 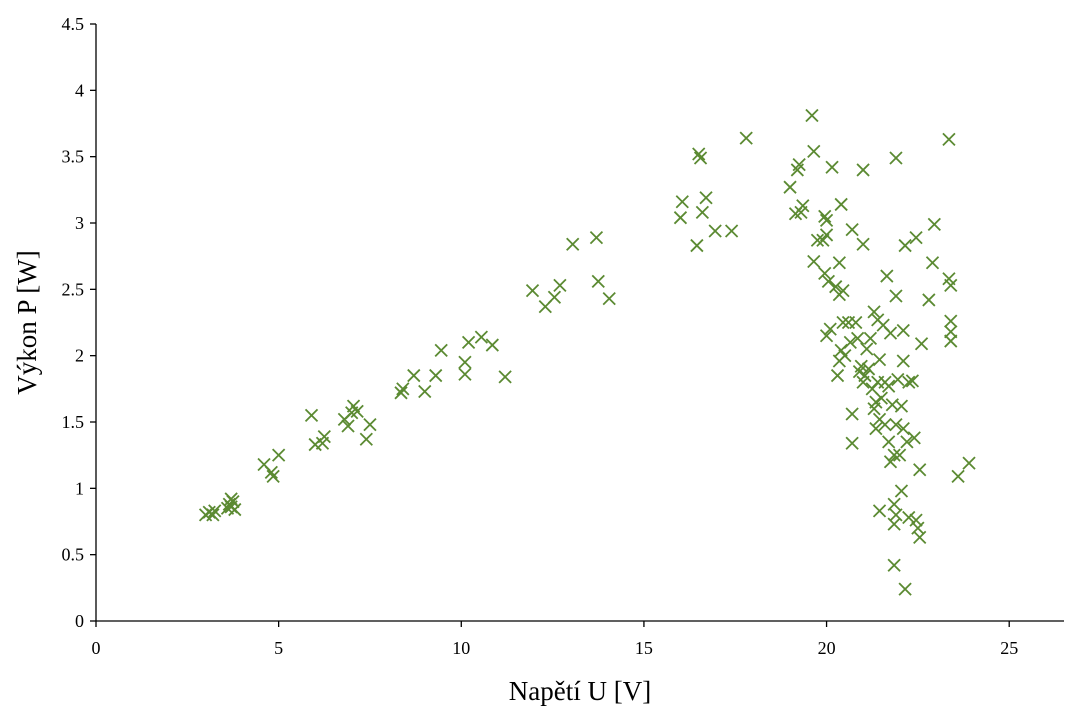 I want to click on y-axis-ticks: 0 0.5 1 1.5 2 2.5 3 3.5 4 4.5, so click(x=79, y=322).